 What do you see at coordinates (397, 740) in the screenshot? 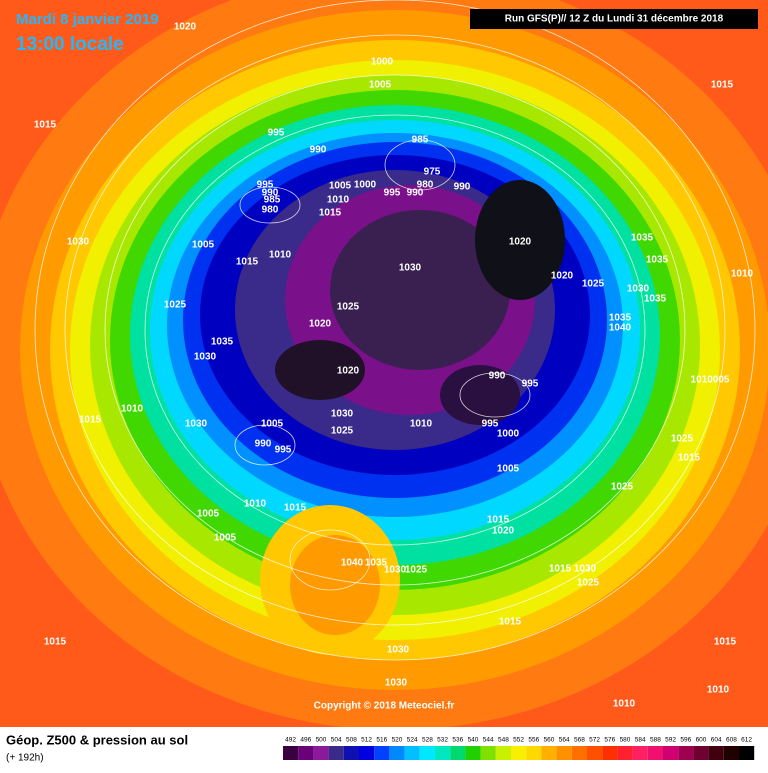
I see `legend-label: 520` at bounding box center [397, 740].